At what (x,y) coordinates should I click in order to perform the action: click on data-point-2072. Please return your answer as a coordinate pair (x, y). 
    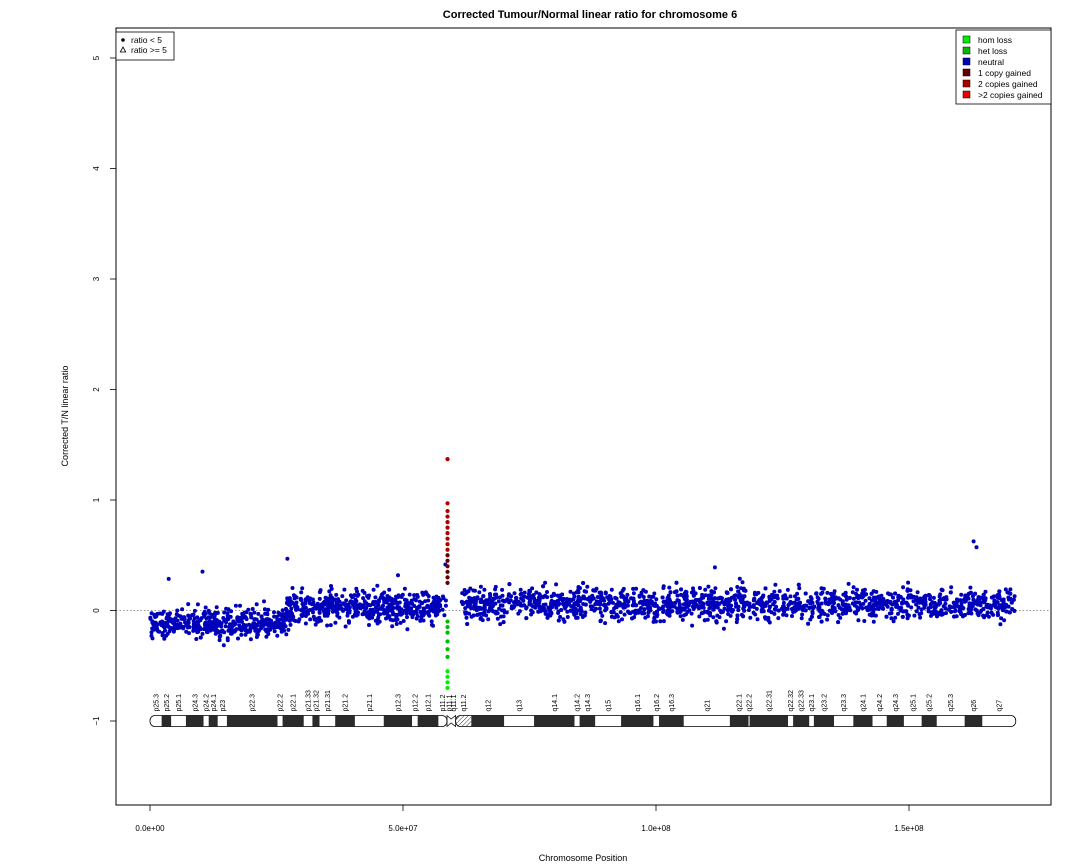
    Looking at the image, I should click on (708, 586).